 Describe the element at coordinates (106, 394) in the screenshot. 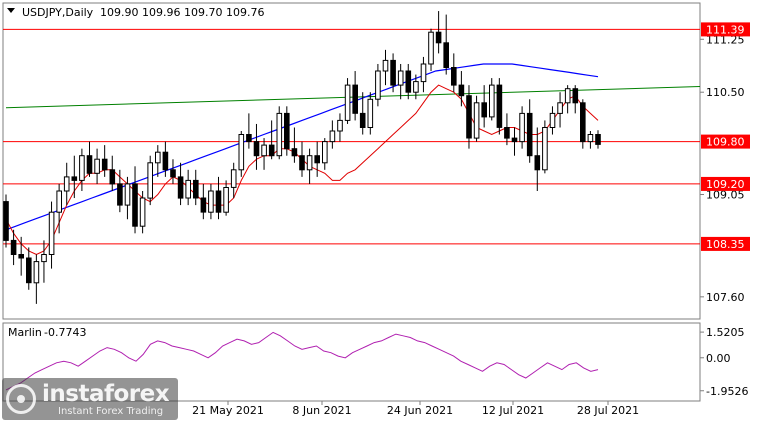

I see `watermark-brand: instaforex` at that location.